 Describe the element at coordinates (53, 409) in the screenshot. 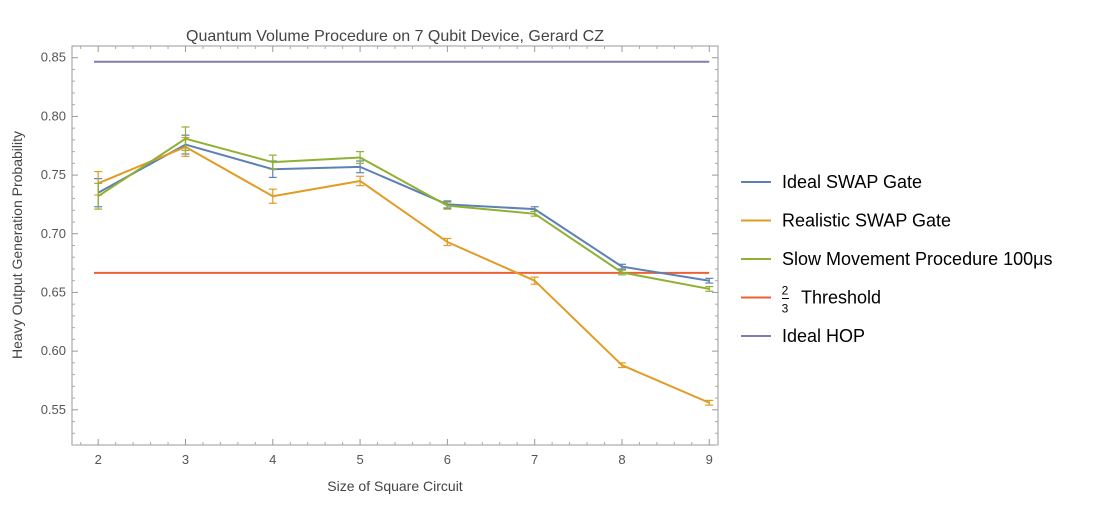

I see `y-tick-label: 0.55` at that location.